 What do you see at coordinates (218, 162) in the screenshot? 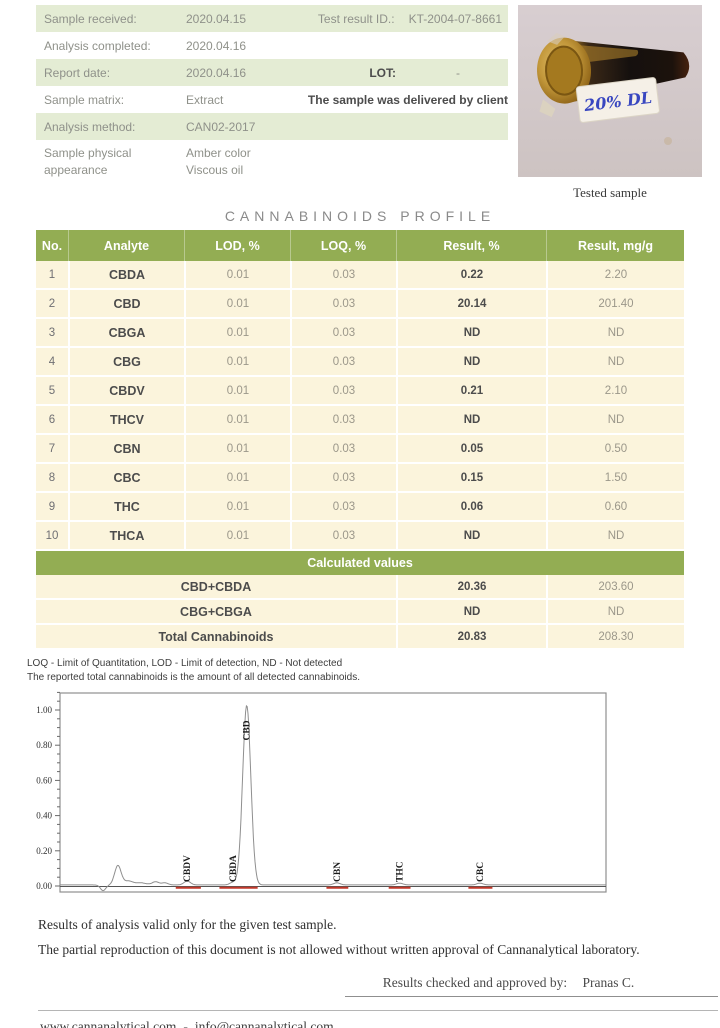
I see `field-value: Amber color Viscous oil` at bounding box center [218, 162].